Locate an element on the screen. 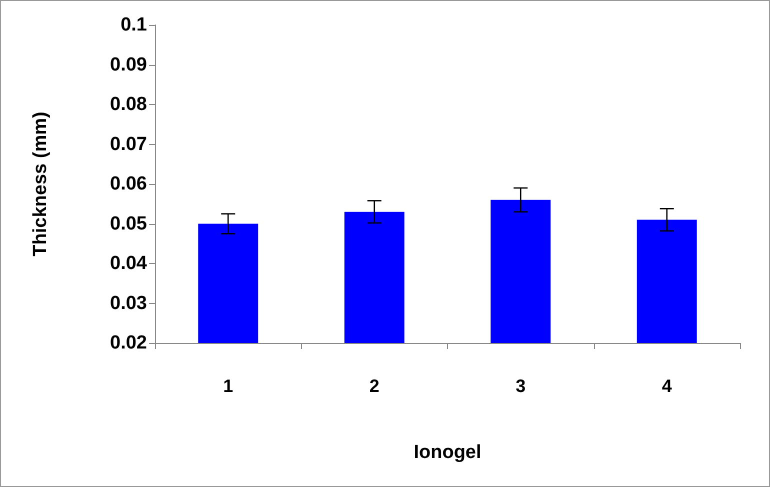 This screenshot has height=487, width=770. x-tick-label: 1 is located at coordinates (228, 386).